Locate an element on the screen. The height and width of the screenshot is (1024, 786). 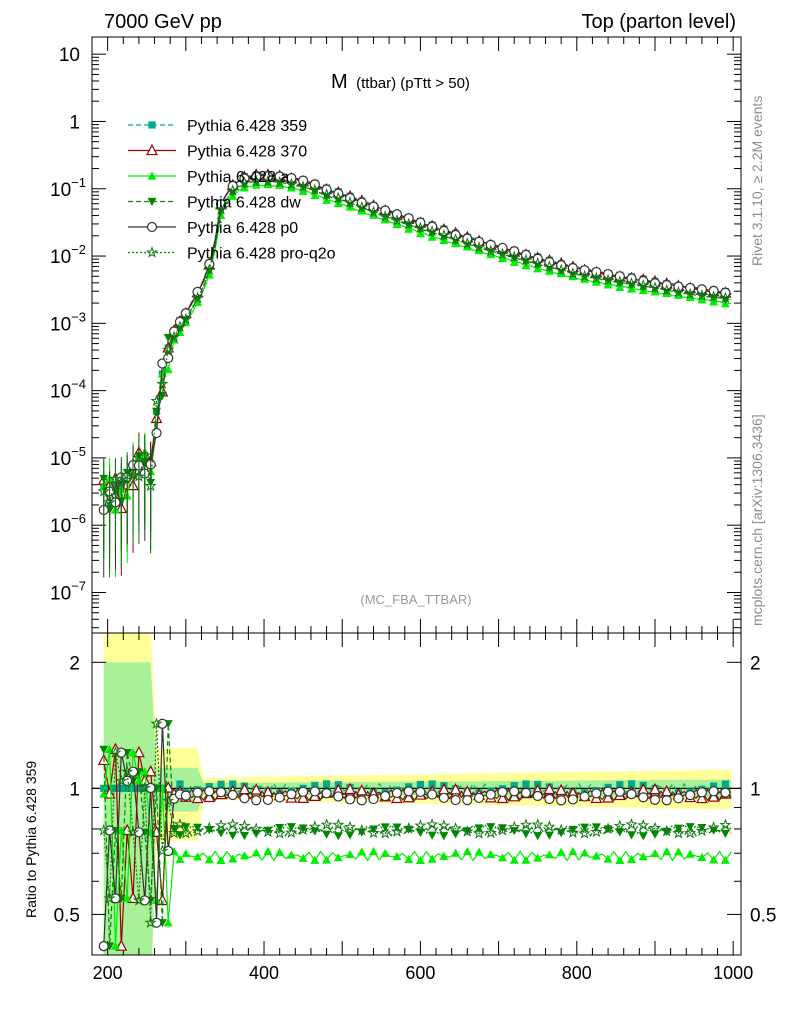
chart-title-main: M is located at coordinates (339, 82).